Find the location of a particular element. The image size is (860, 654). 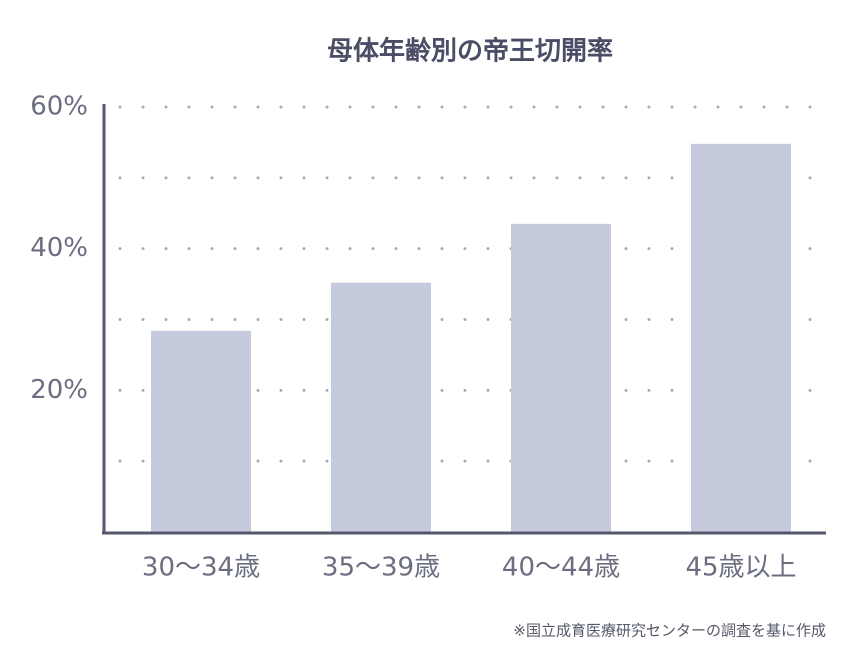

x-tick-label: 40〜44歳 is located at coordinates (561, 568).